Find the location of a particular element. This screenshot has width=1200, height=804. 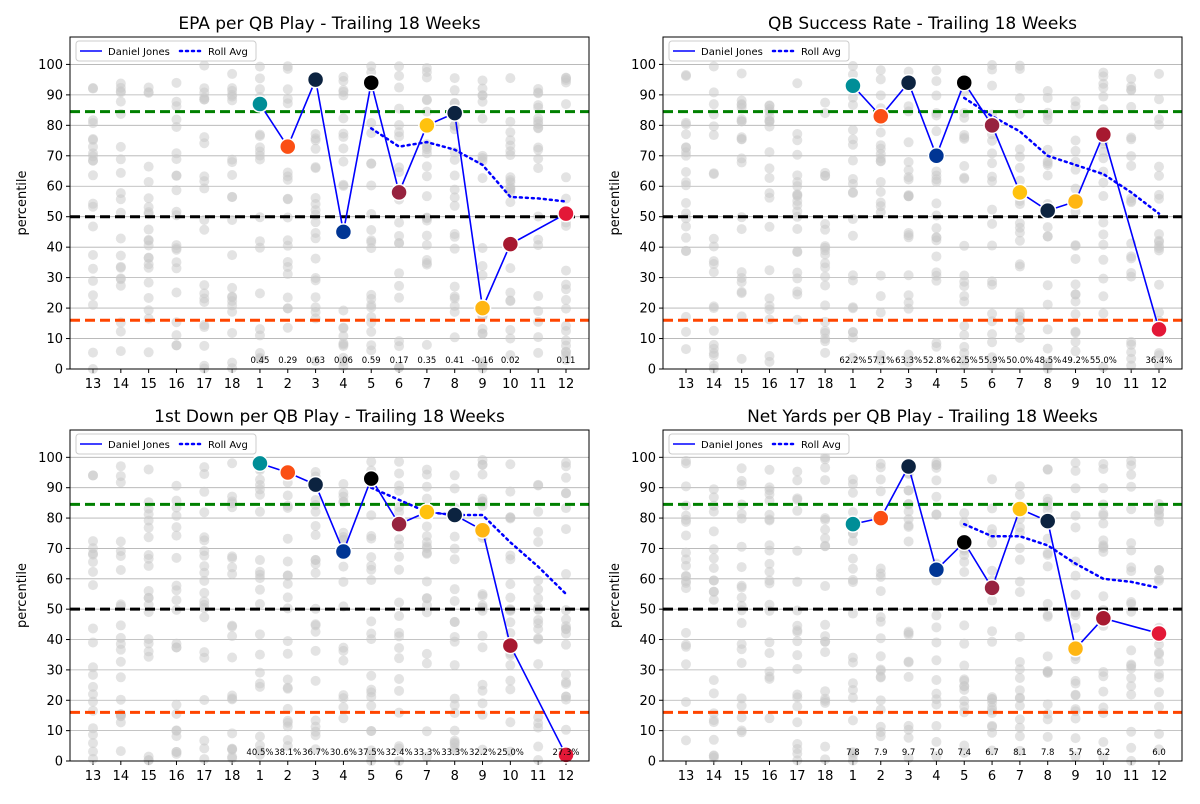

data-label: 7.4 is located at coordinates (964, 753).